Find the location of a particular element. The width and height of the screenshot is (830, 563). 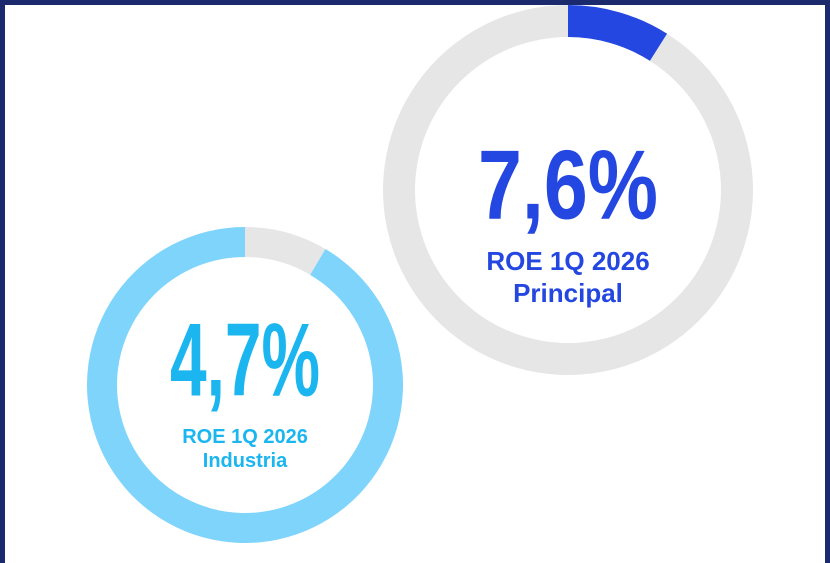

donut-caption: Principal is located at coordinates (568, 293).